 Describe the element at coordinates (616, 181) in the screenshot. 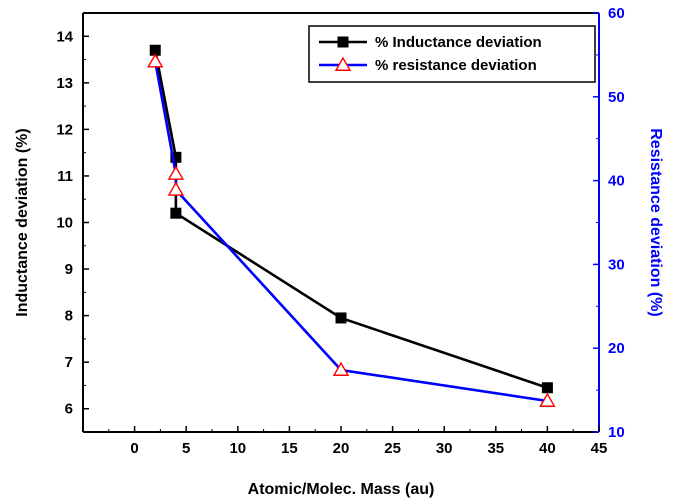

I see `right-y-tick-label: 40` at that location.